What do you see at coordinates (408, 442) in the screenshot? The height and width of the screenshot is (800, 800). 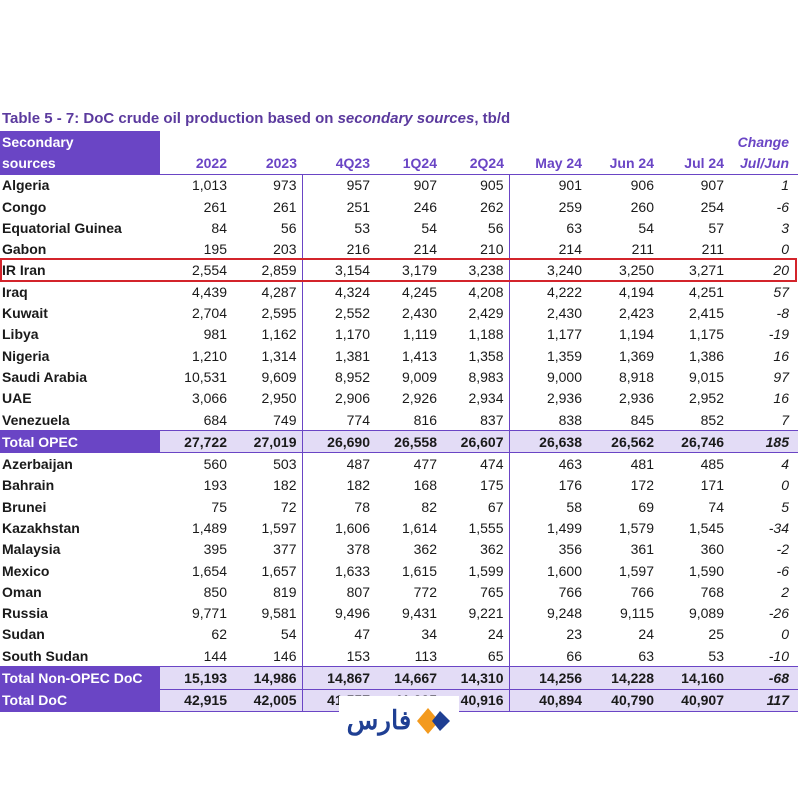 I see `cell-value: 26,558` at bounding box center [408, 442].